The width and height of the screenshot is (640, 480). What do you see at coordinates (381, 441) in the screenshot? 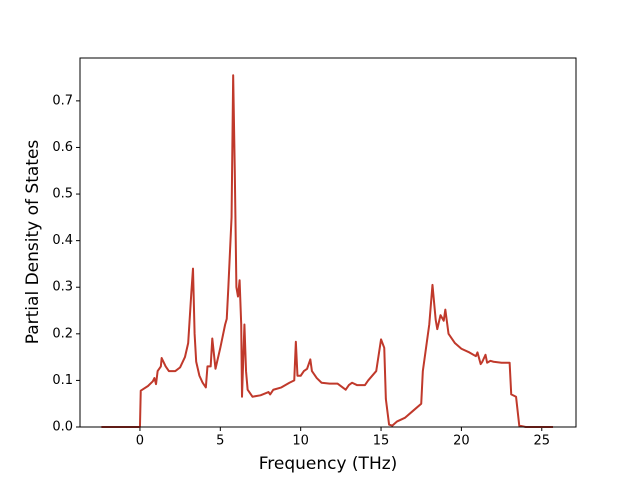
I see `x-tick-label: 15` at bounding box center [381, 441].